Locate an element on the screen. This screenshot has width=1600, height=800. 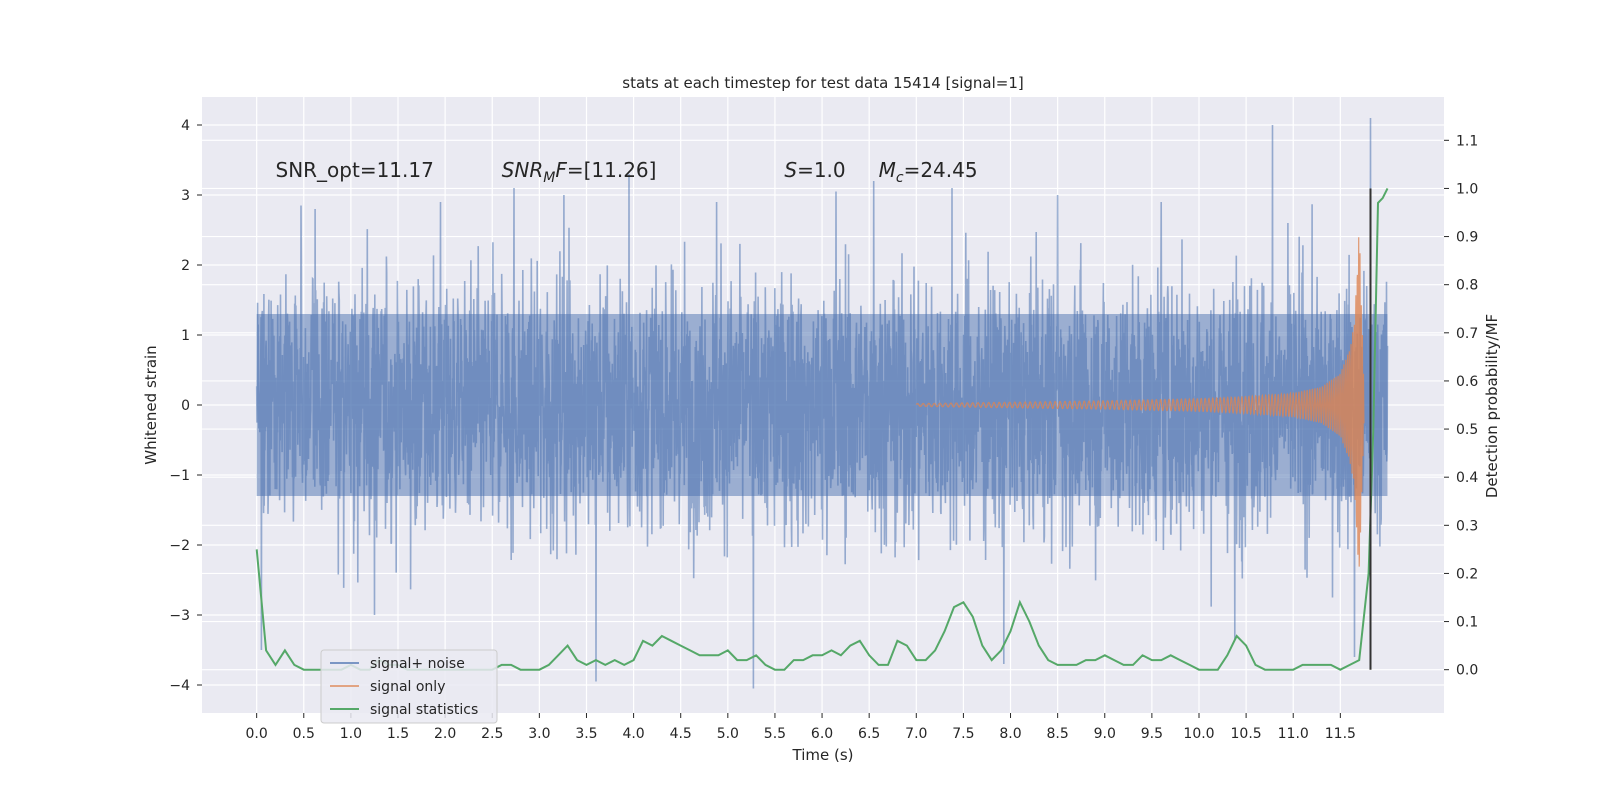
x-tick-label: 9.0 is located at coordinates (1105, 734).